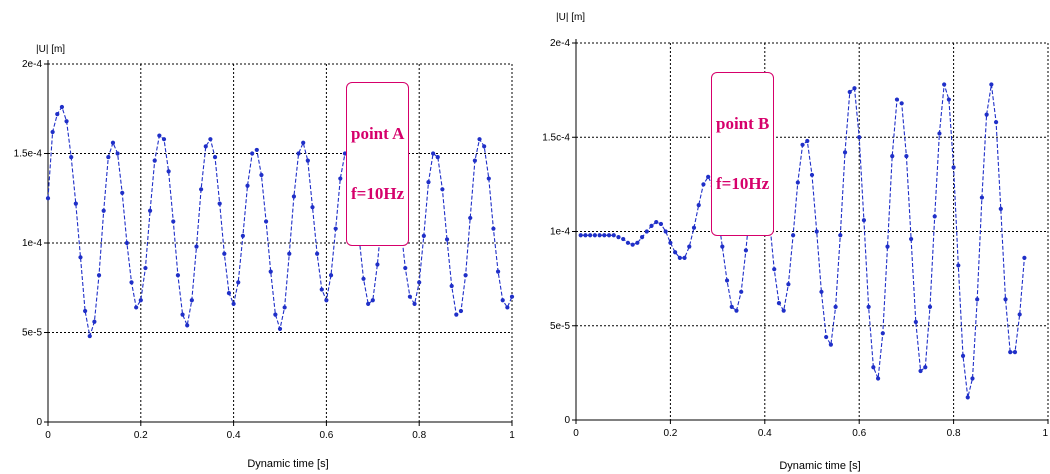 The width and height of the screenshot is (1050, 474). I want to click on y-tick-label: 2e-4, so click(560, 43).